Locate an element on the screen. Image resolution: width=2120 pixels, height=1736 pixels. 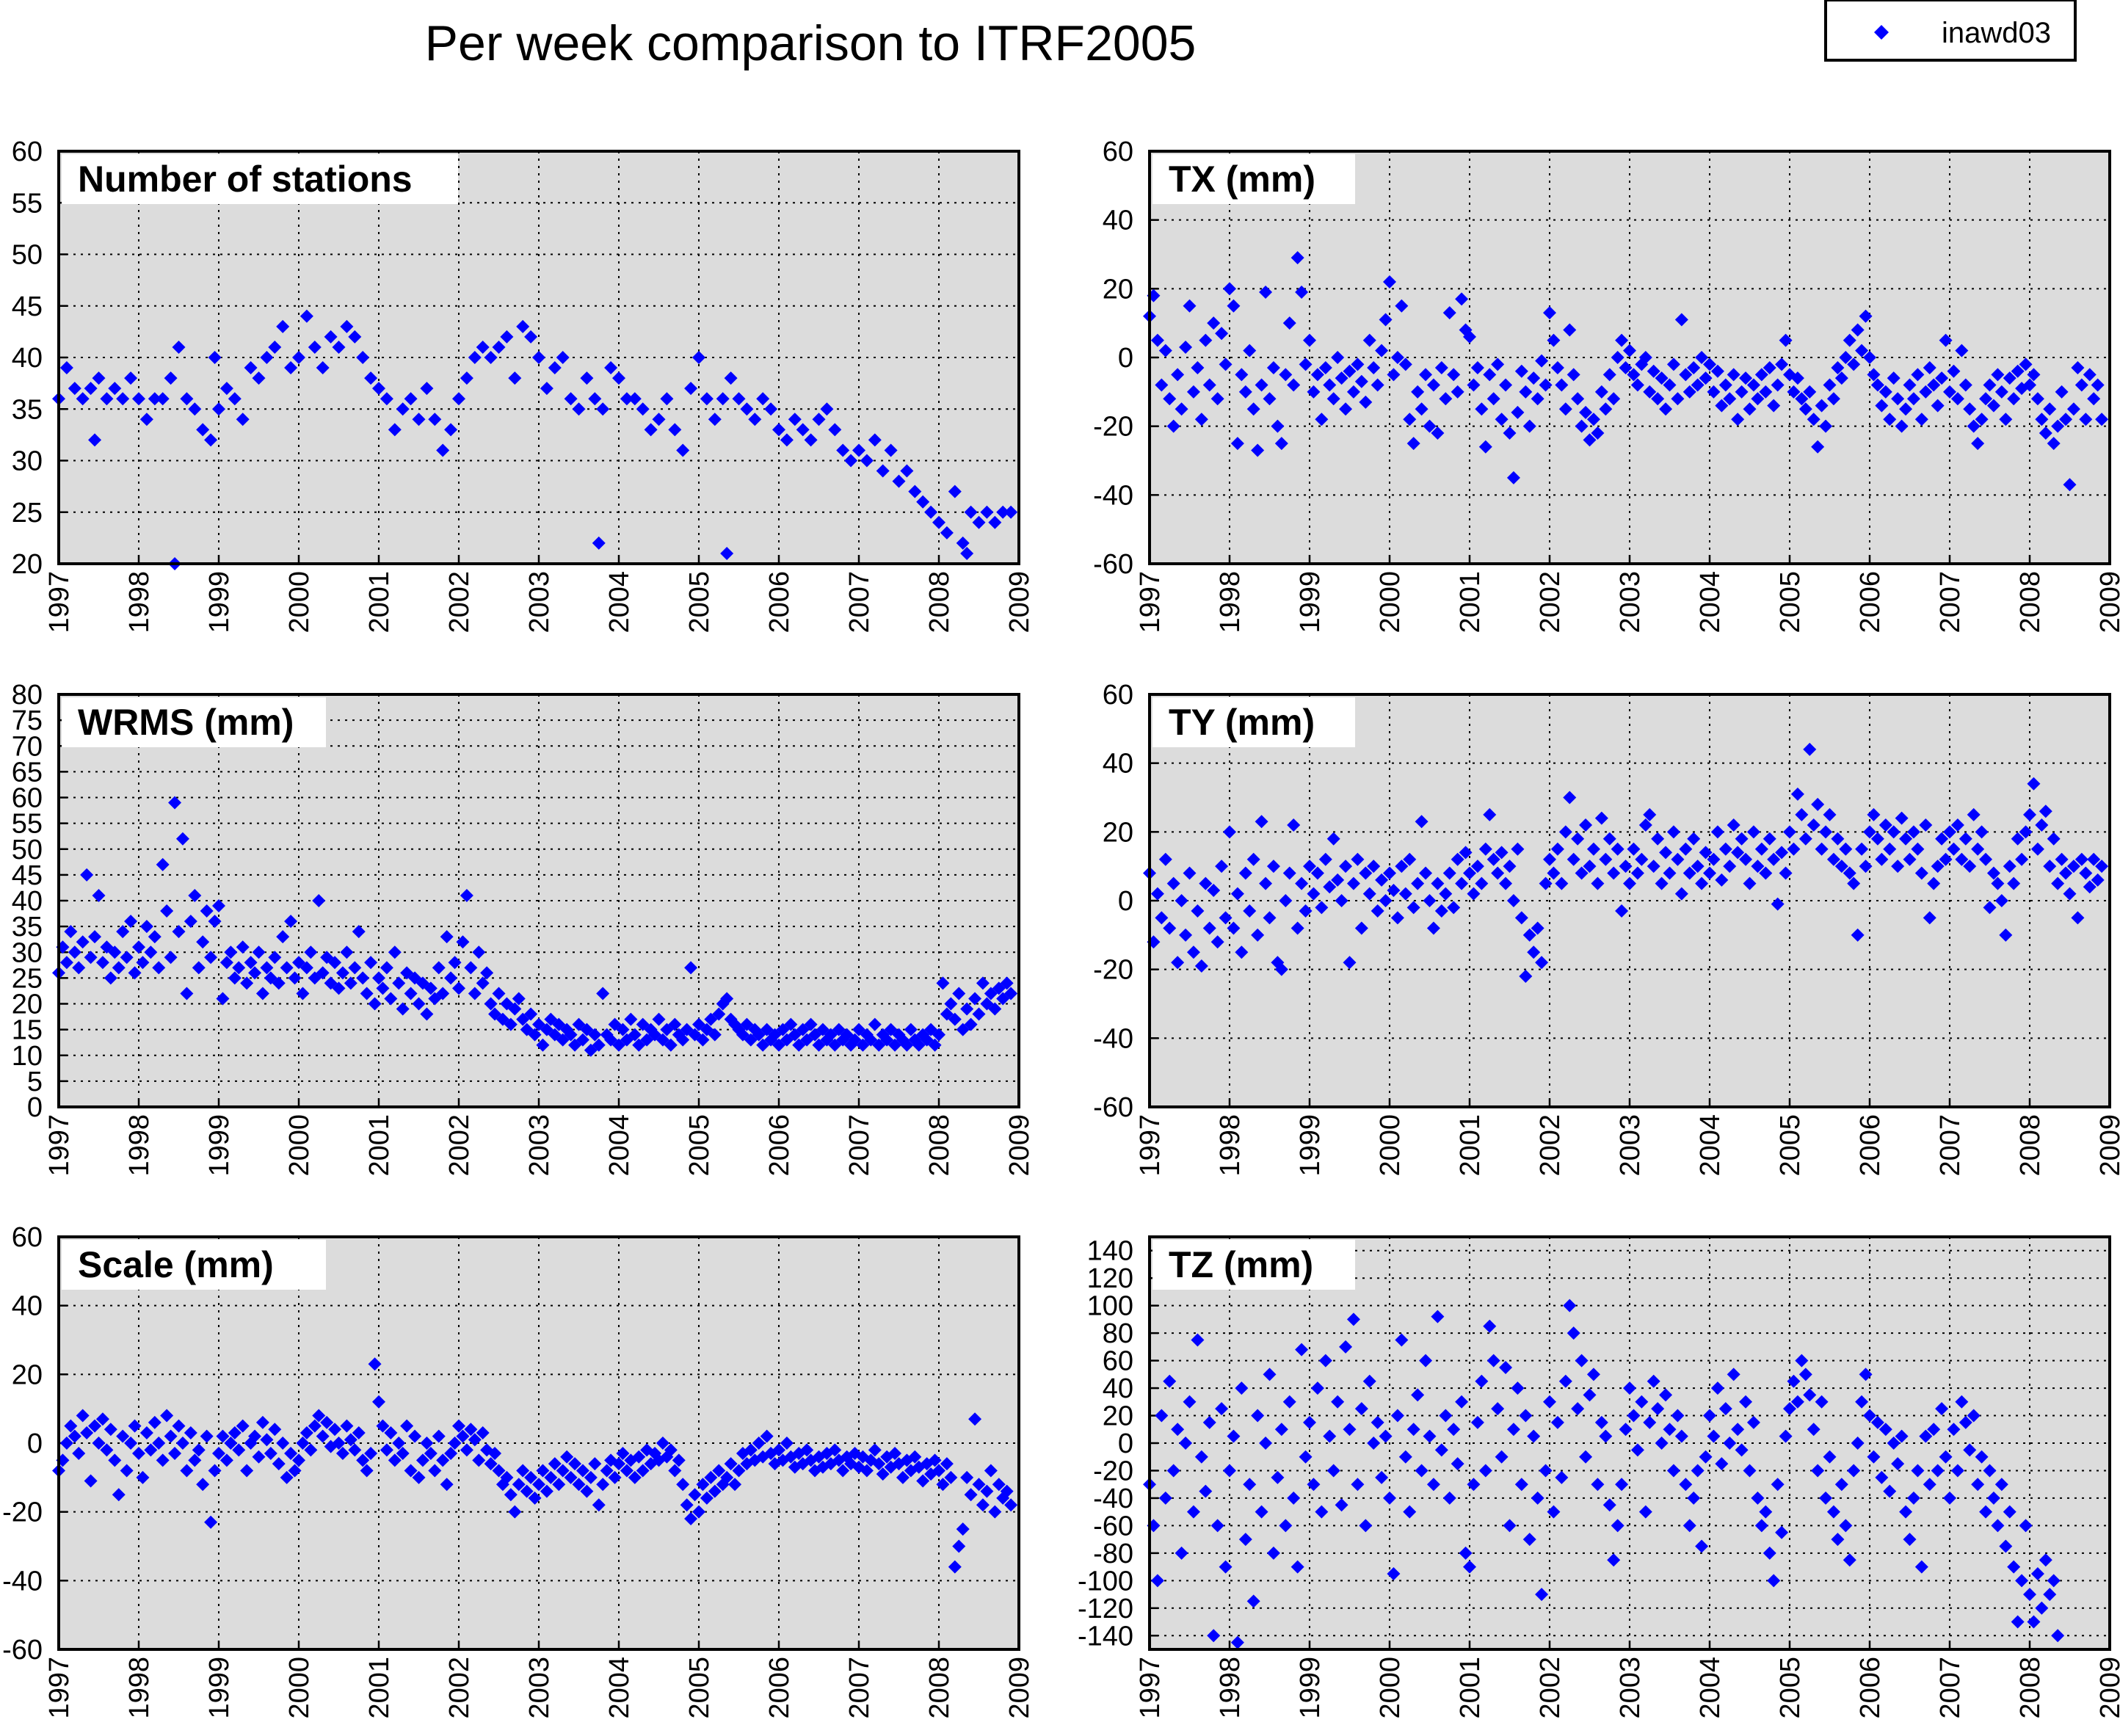
y-tick-label: 20 is located at coordinates (27, 1374).